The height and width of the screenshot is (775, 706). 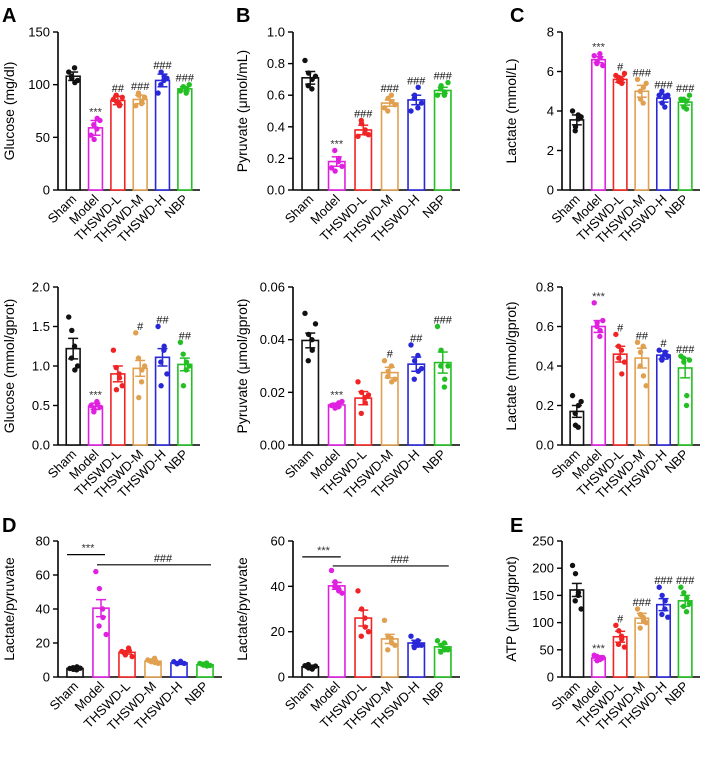 What do you see at coordinates (9, 111) in the screenshot?
I see `y-axis-label: Glucose (mg/dl)` at bounding box center [9, 111].